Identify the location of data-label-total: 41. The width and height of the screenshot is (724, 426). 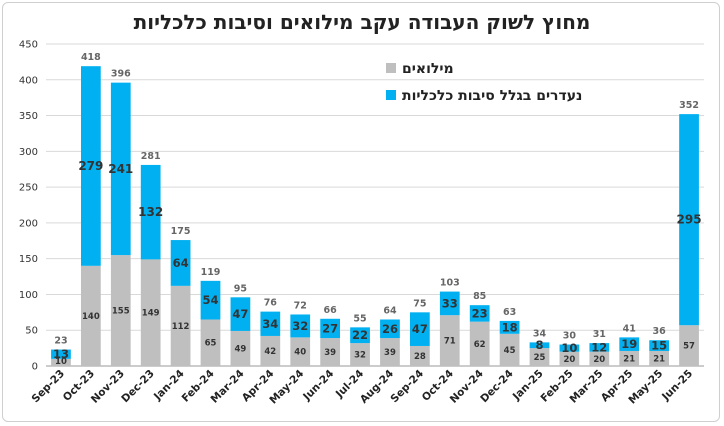
(629, 328).